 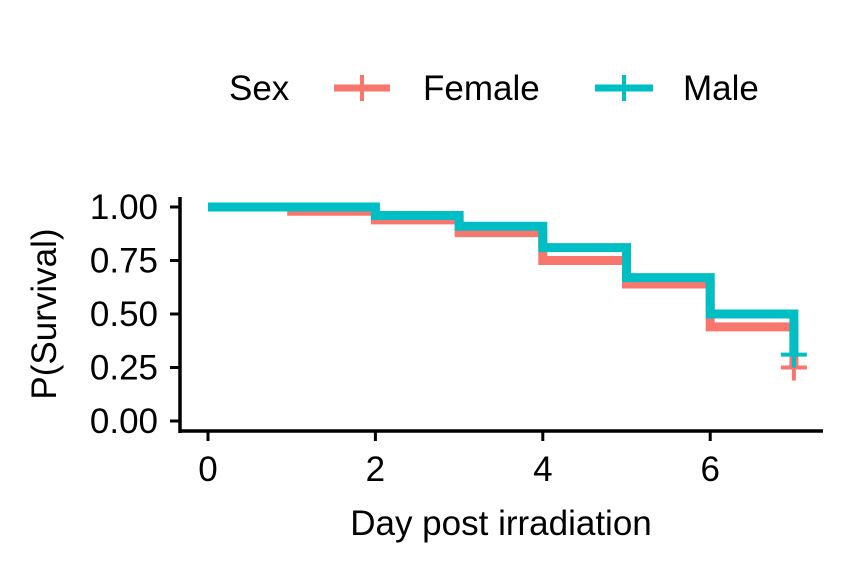 What do you see at coordinates (721, 88) in the screenshot?
I see `legend-label-male: Male` at bounding box center [721, 88].